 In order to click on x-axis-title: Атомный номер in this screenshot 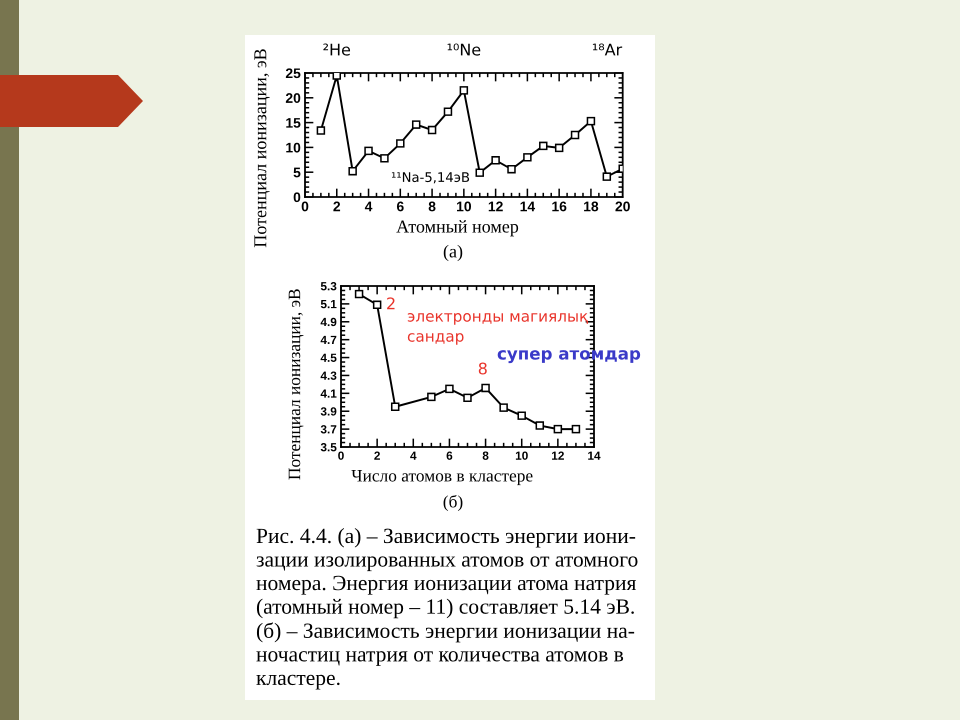, I will do `click(457, 228)`.